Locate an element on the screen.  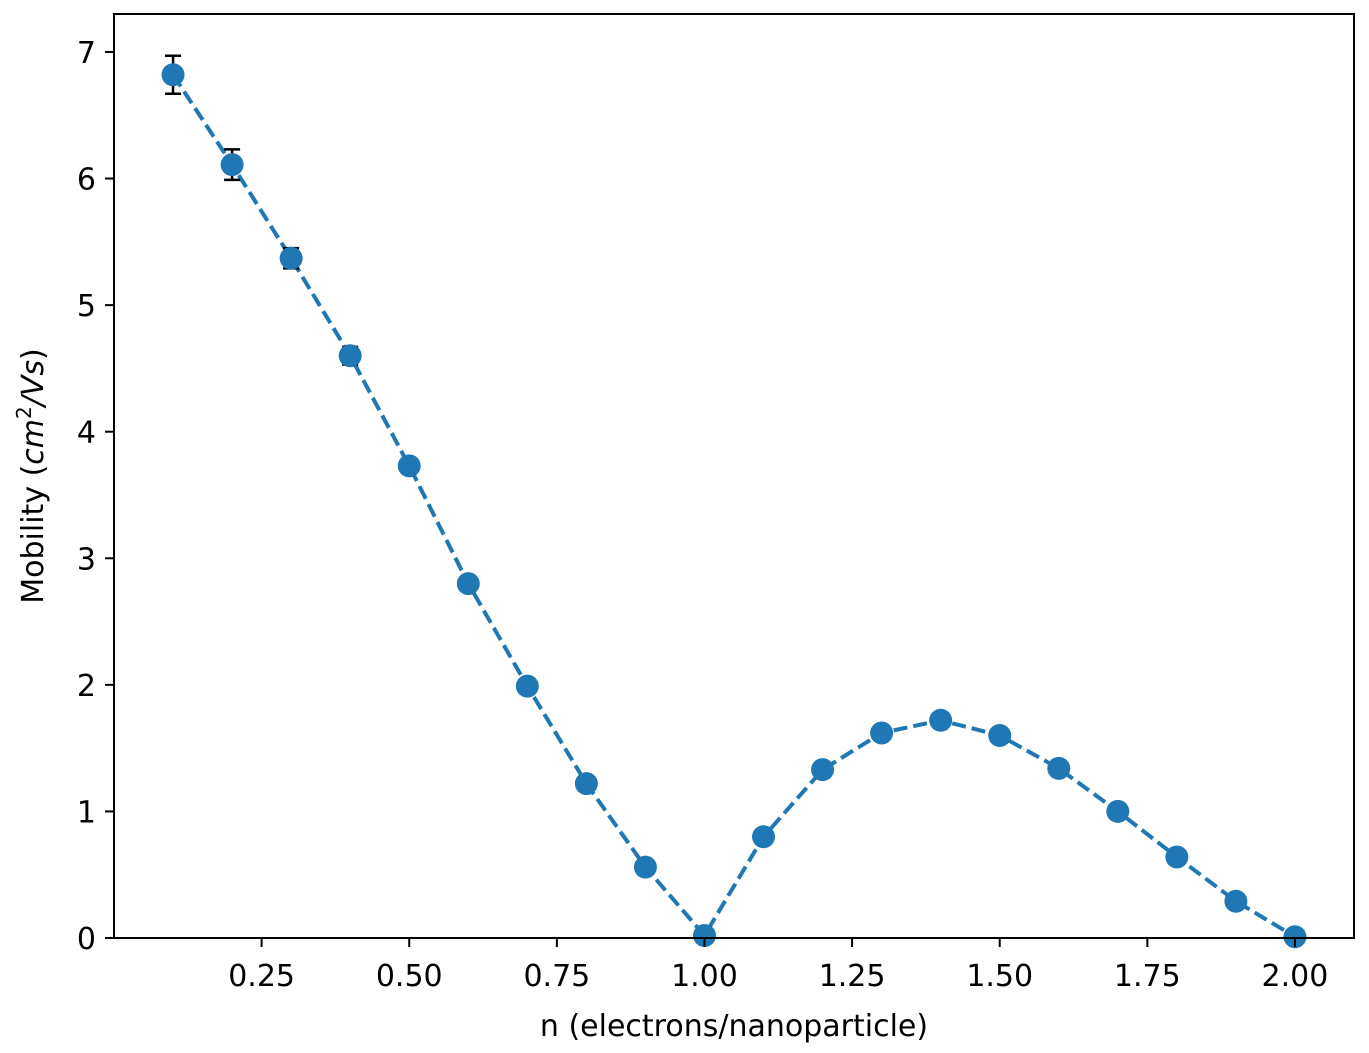
y-axis-label-prefix: Mobility ( is located at coordinates (33, 534).